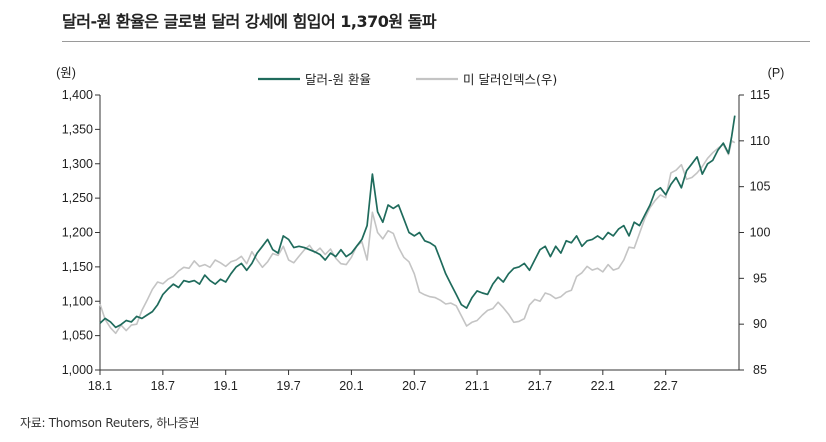 The image size is (826, 442). I want to click on y-right-unit-label: (P), so click(776, 73).